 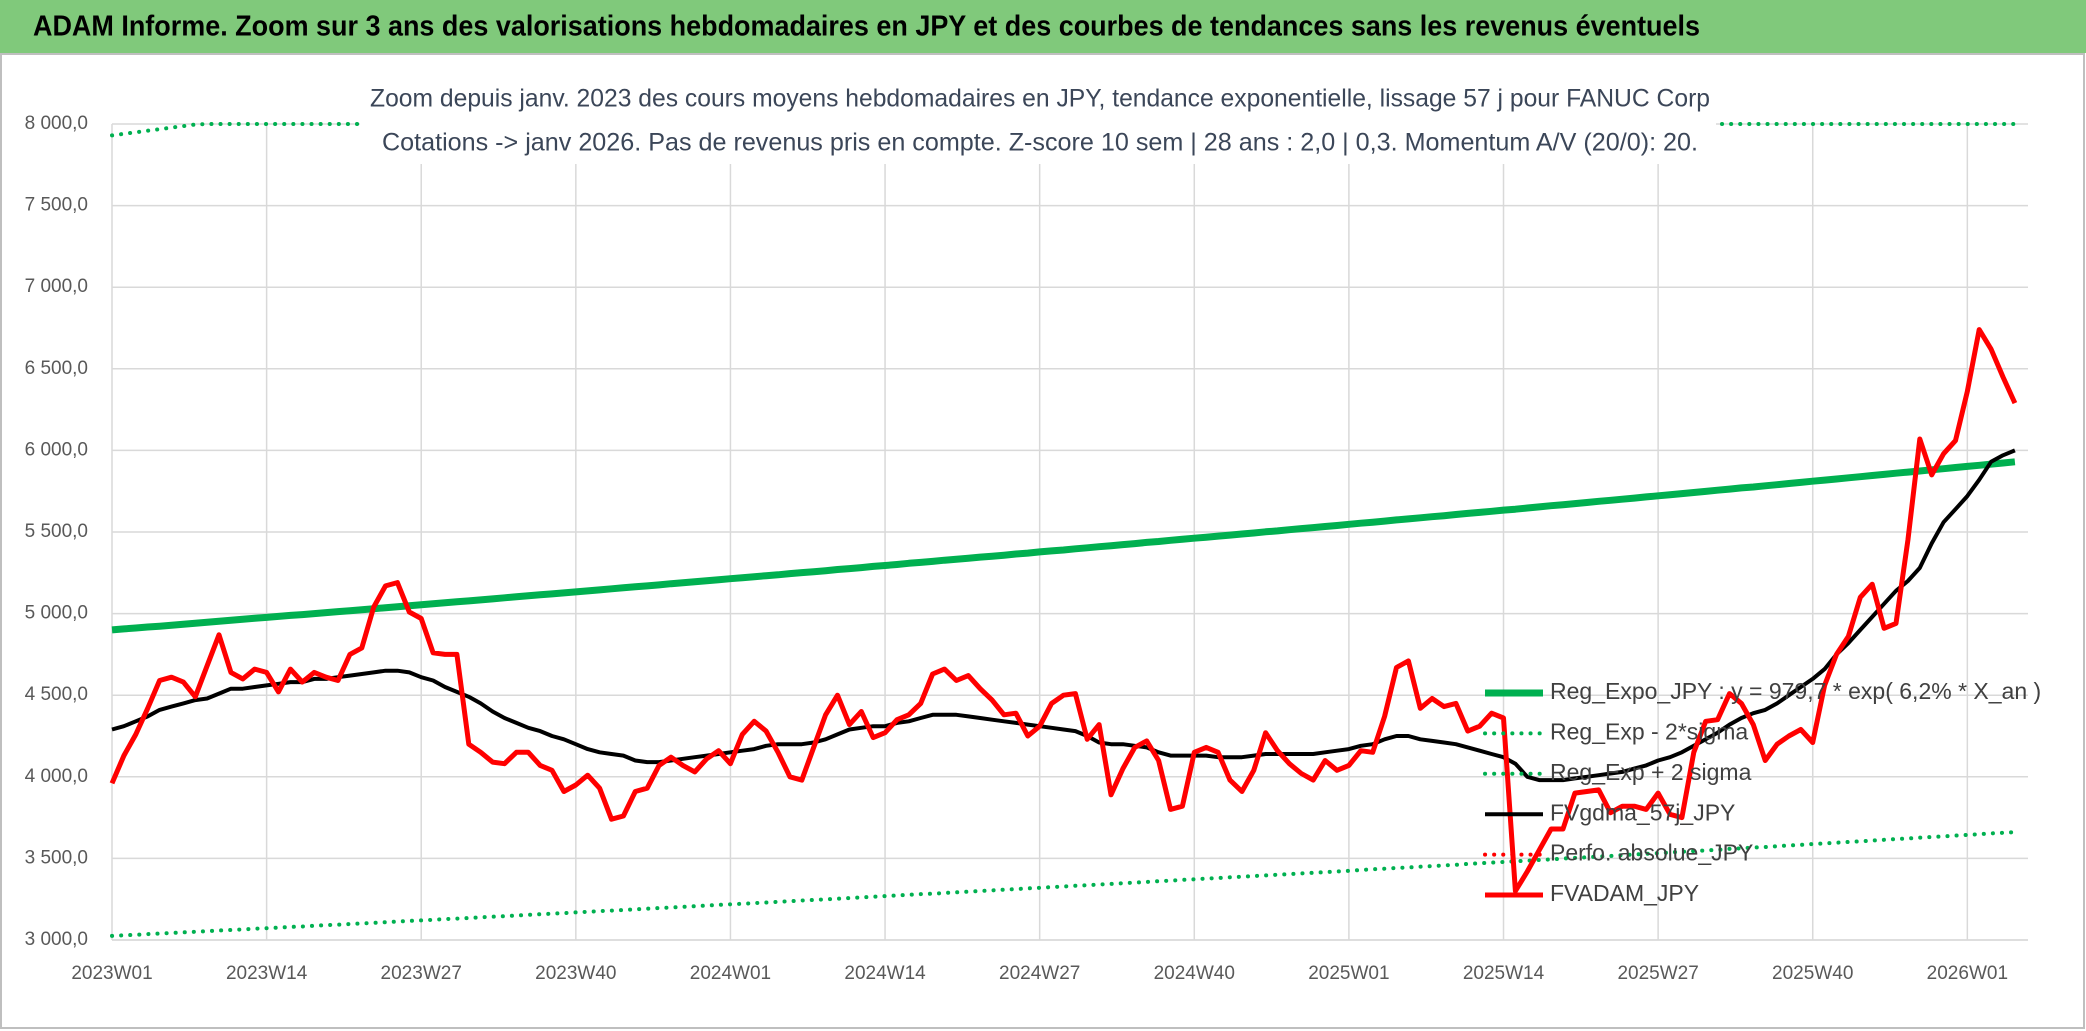 What do you see at coordinates (56, 123) in the screenshot?
I see `y-tick-label: 8 000,0` at bounding box center [56, 123].